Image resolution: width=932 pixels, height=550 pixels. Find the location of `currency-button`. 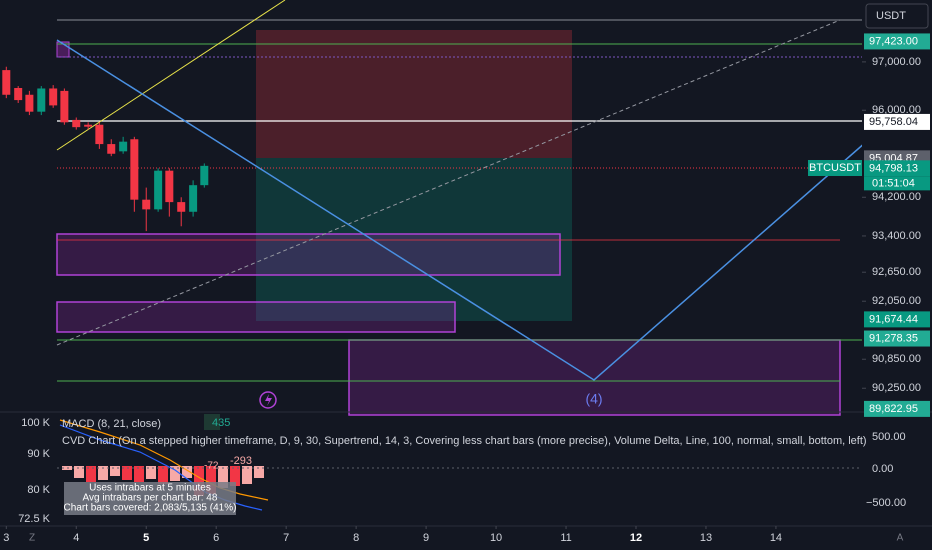

currency-button is located at coordinates (897, 16).